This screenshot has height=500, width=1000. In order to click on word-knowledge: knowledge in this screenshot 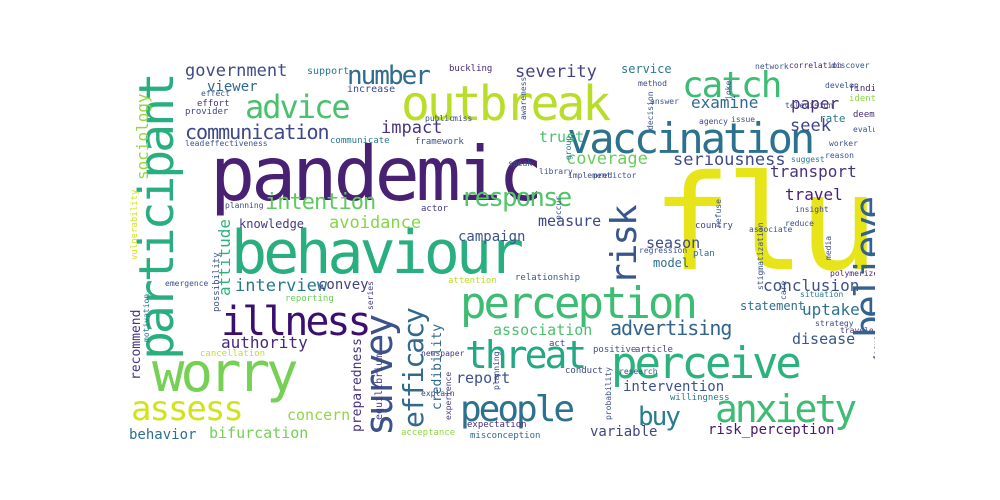, I will do `click(272, 224)`.